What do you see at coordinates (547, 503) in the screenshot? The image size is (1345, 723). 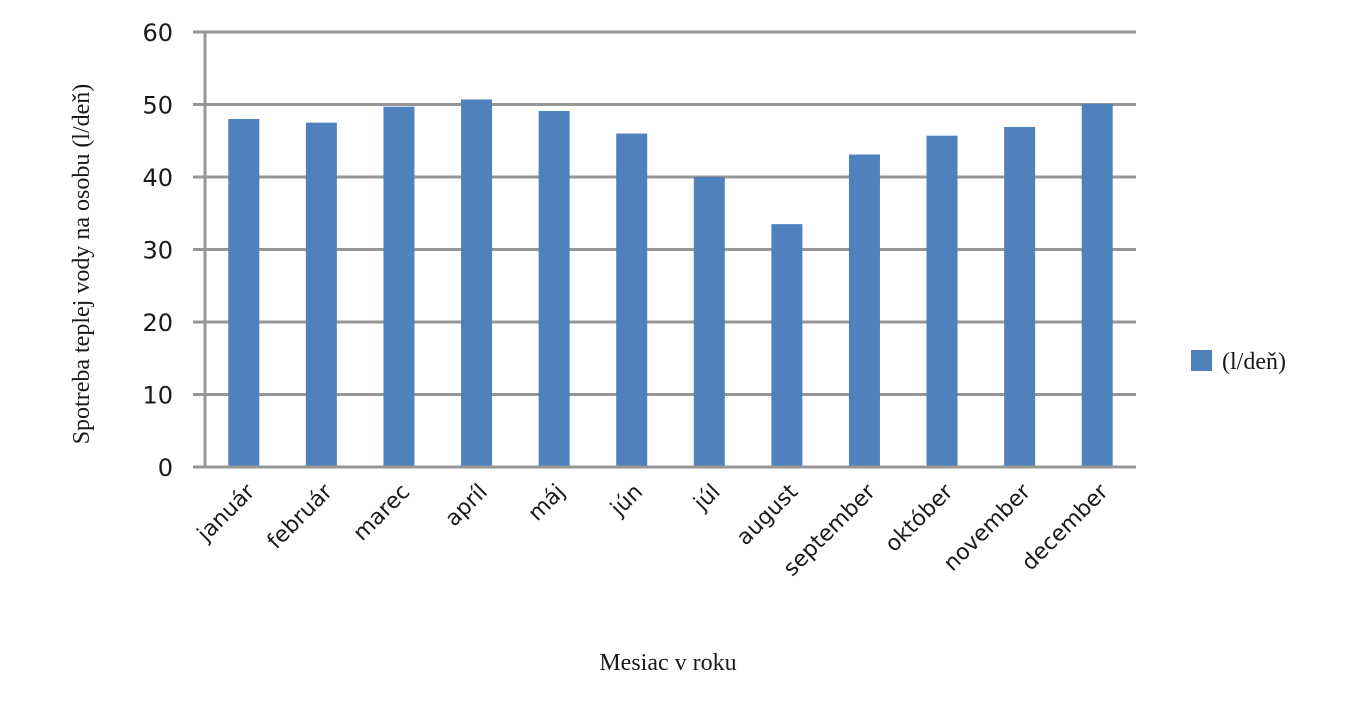 I see `x-category-label: máj` at bounding box center [547, 503].